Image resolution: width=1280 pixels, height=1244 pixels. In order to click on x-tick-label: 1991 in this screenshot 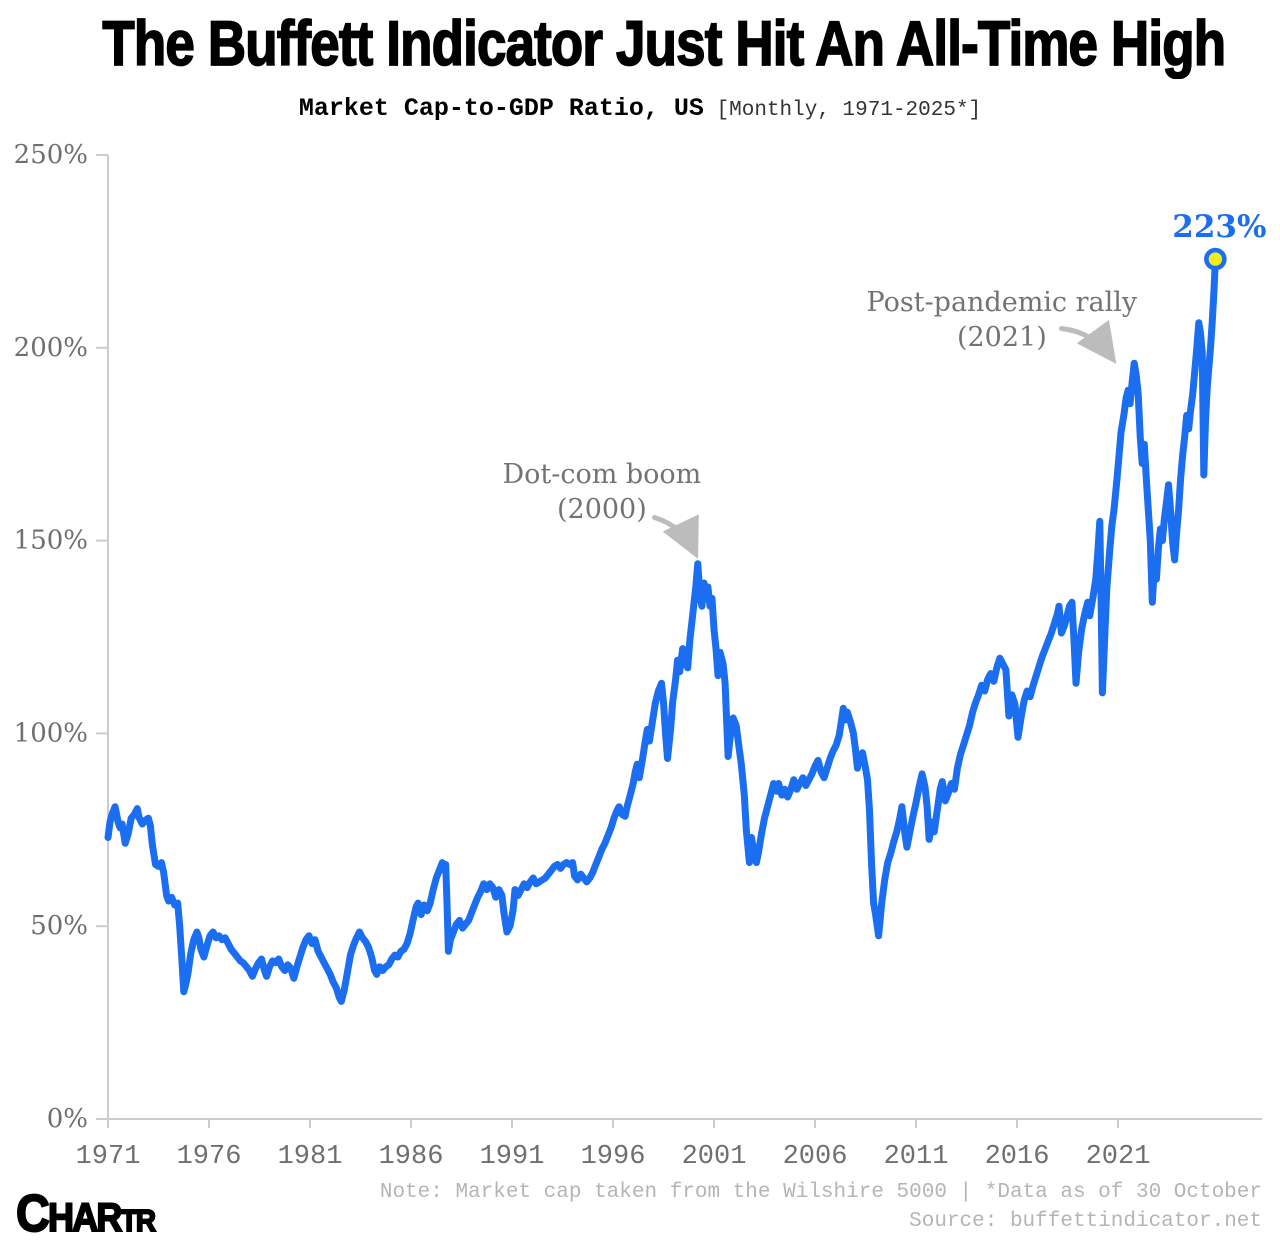, I will do `click(512, 1157)`.